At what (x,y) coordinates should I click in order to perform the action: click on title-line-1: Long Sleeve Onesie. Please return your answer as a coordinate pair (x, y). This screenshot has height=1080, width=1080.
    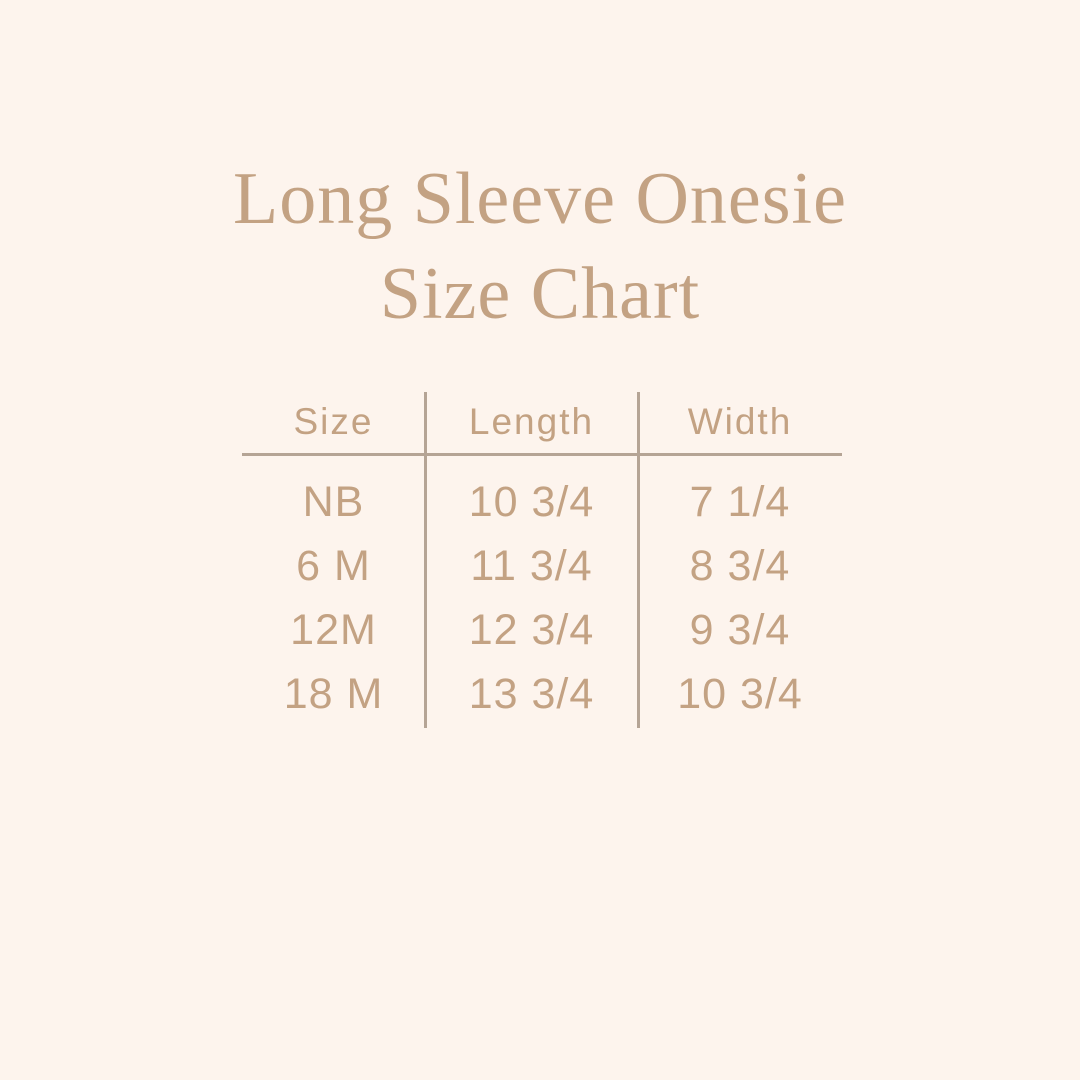
    Looking at the image, I should click on (540, 199).